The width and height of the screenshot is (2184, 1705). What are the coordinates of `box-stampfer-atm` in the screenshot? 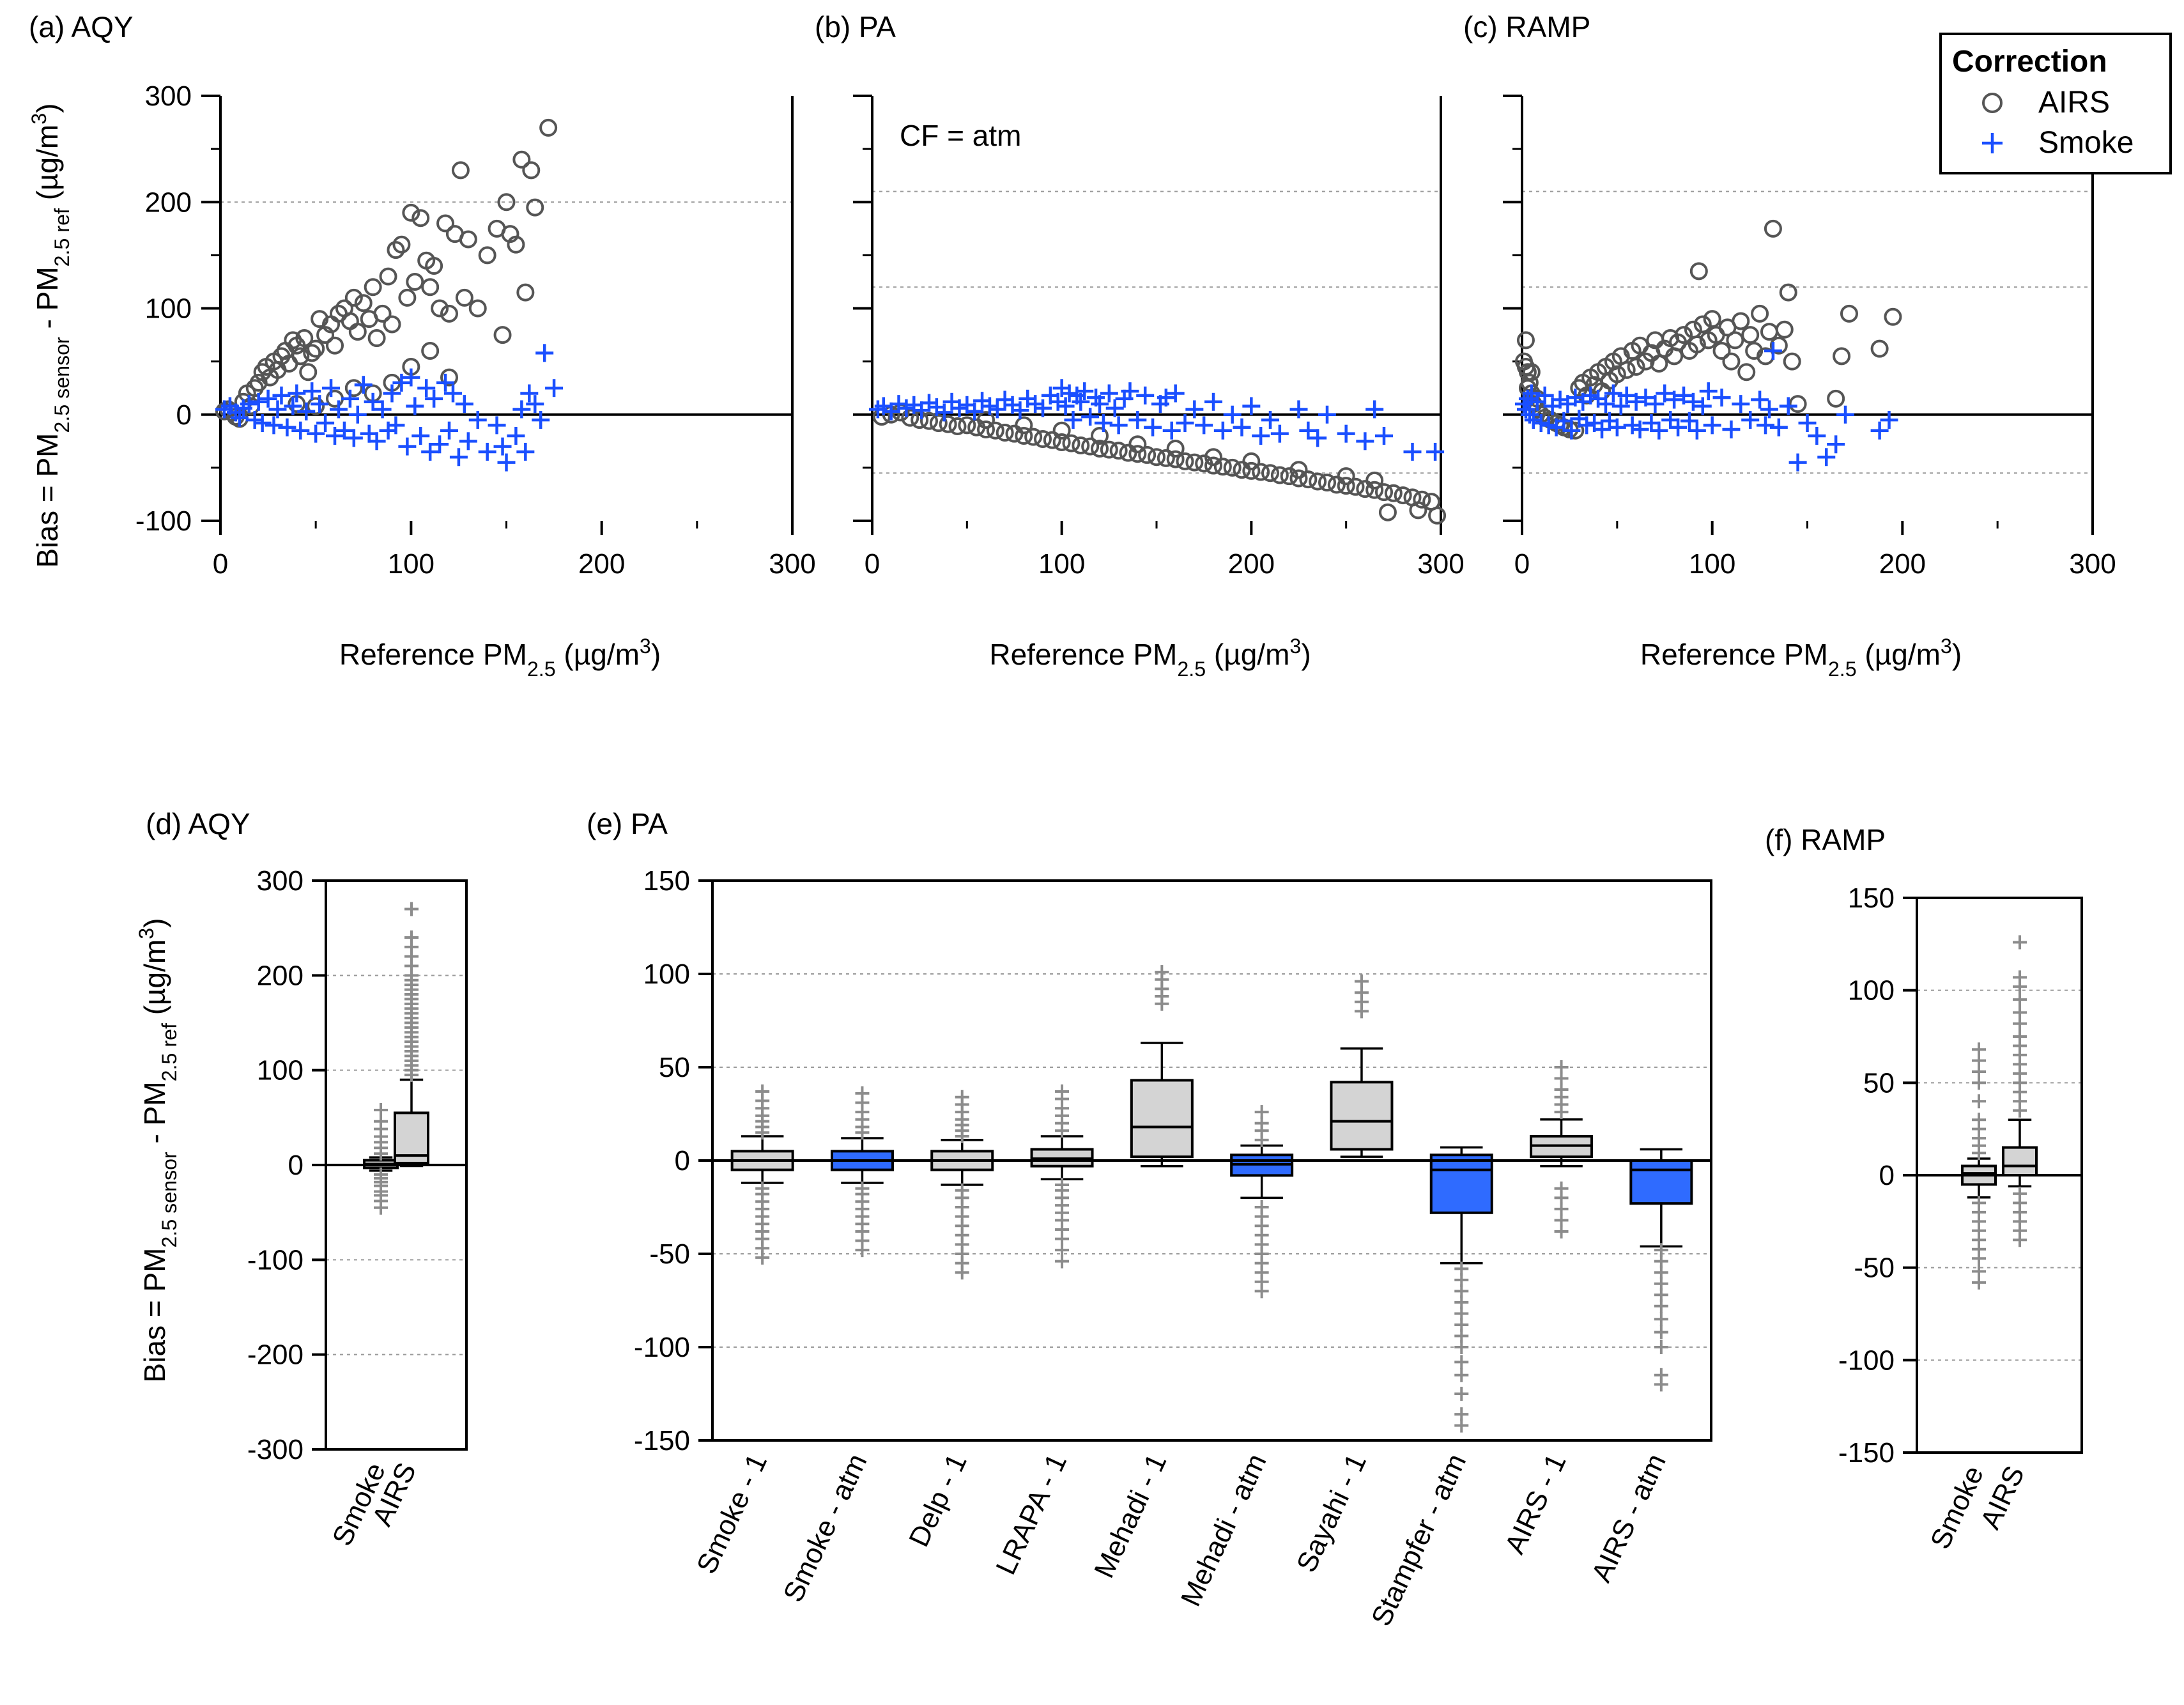 It's located at (1461, 1289).